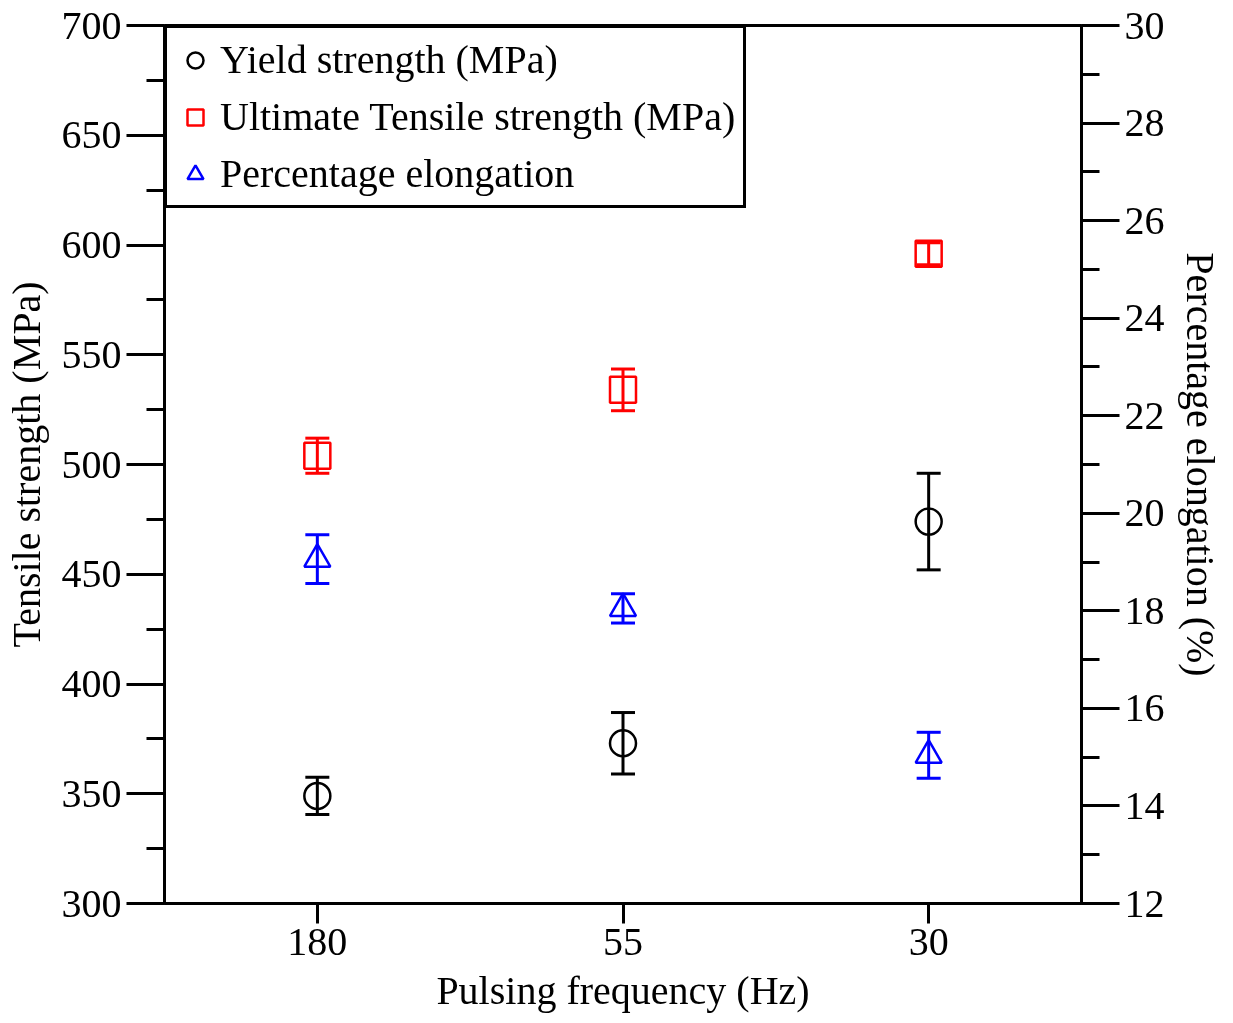  I want to click on y-tick-label: 450, so click(91, 574).